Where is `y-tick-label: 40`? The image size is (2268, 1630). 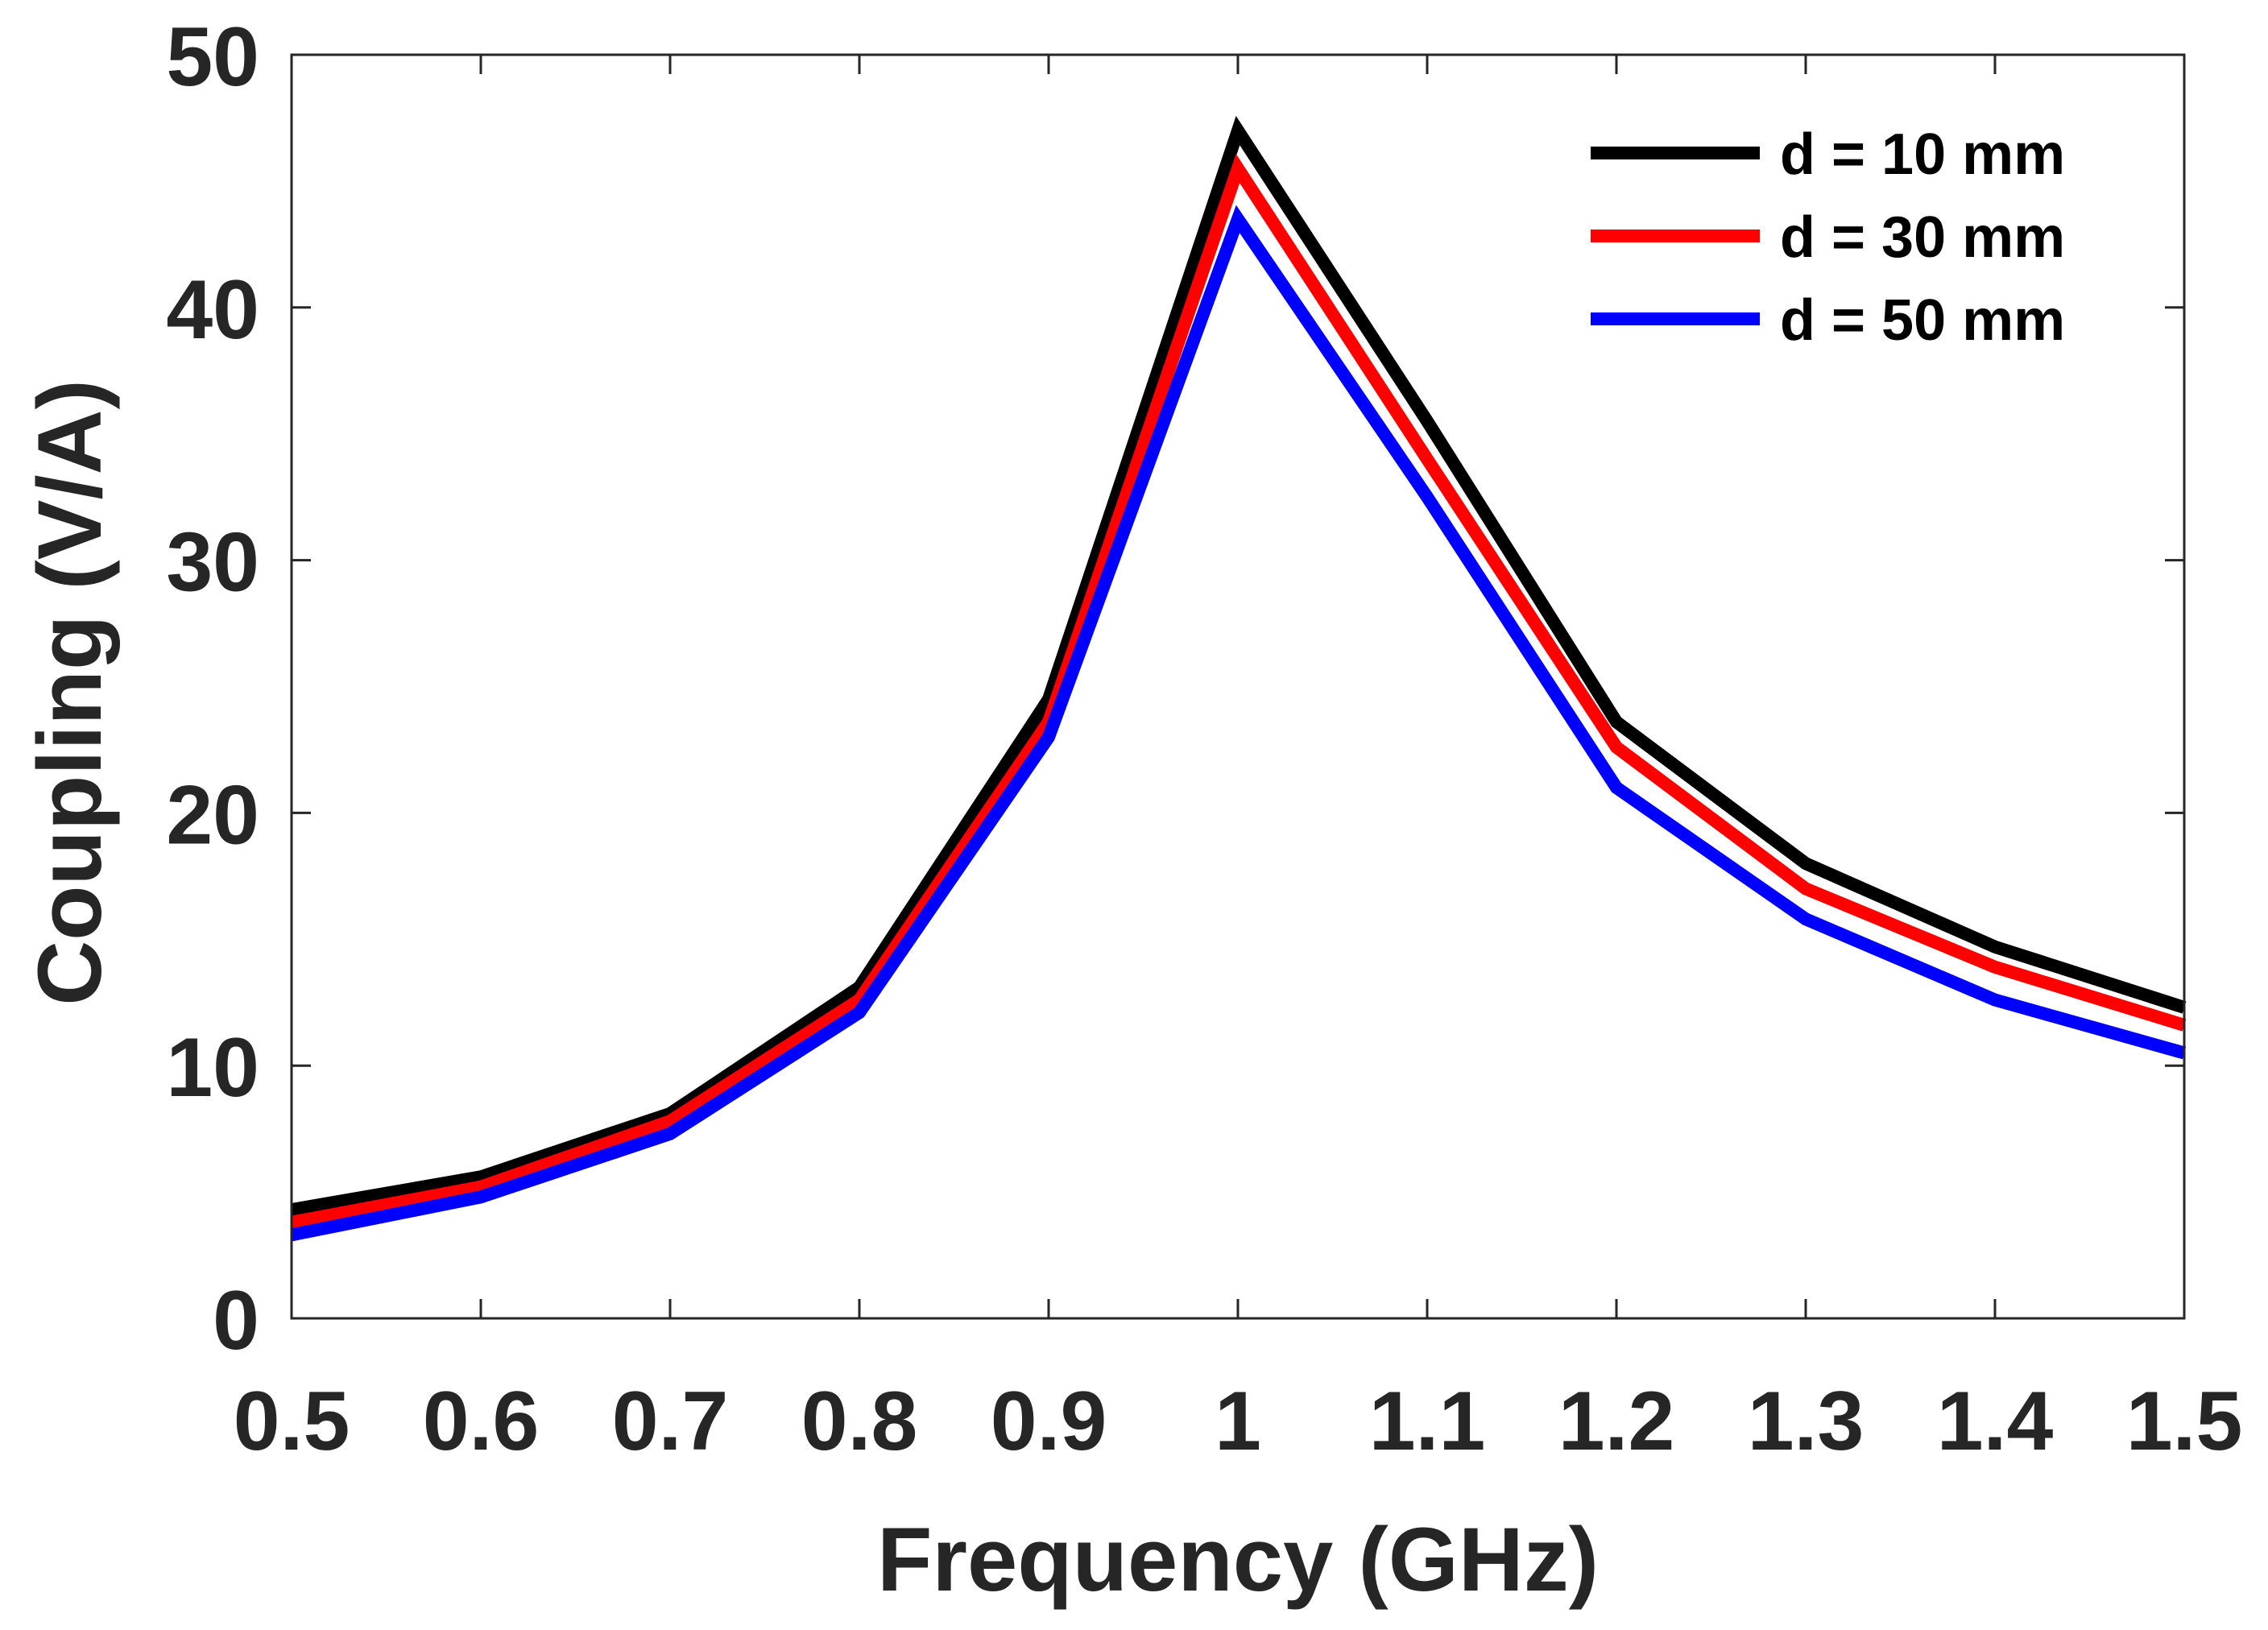
y-tick-label: 40 is located at coordinates (212, 310).